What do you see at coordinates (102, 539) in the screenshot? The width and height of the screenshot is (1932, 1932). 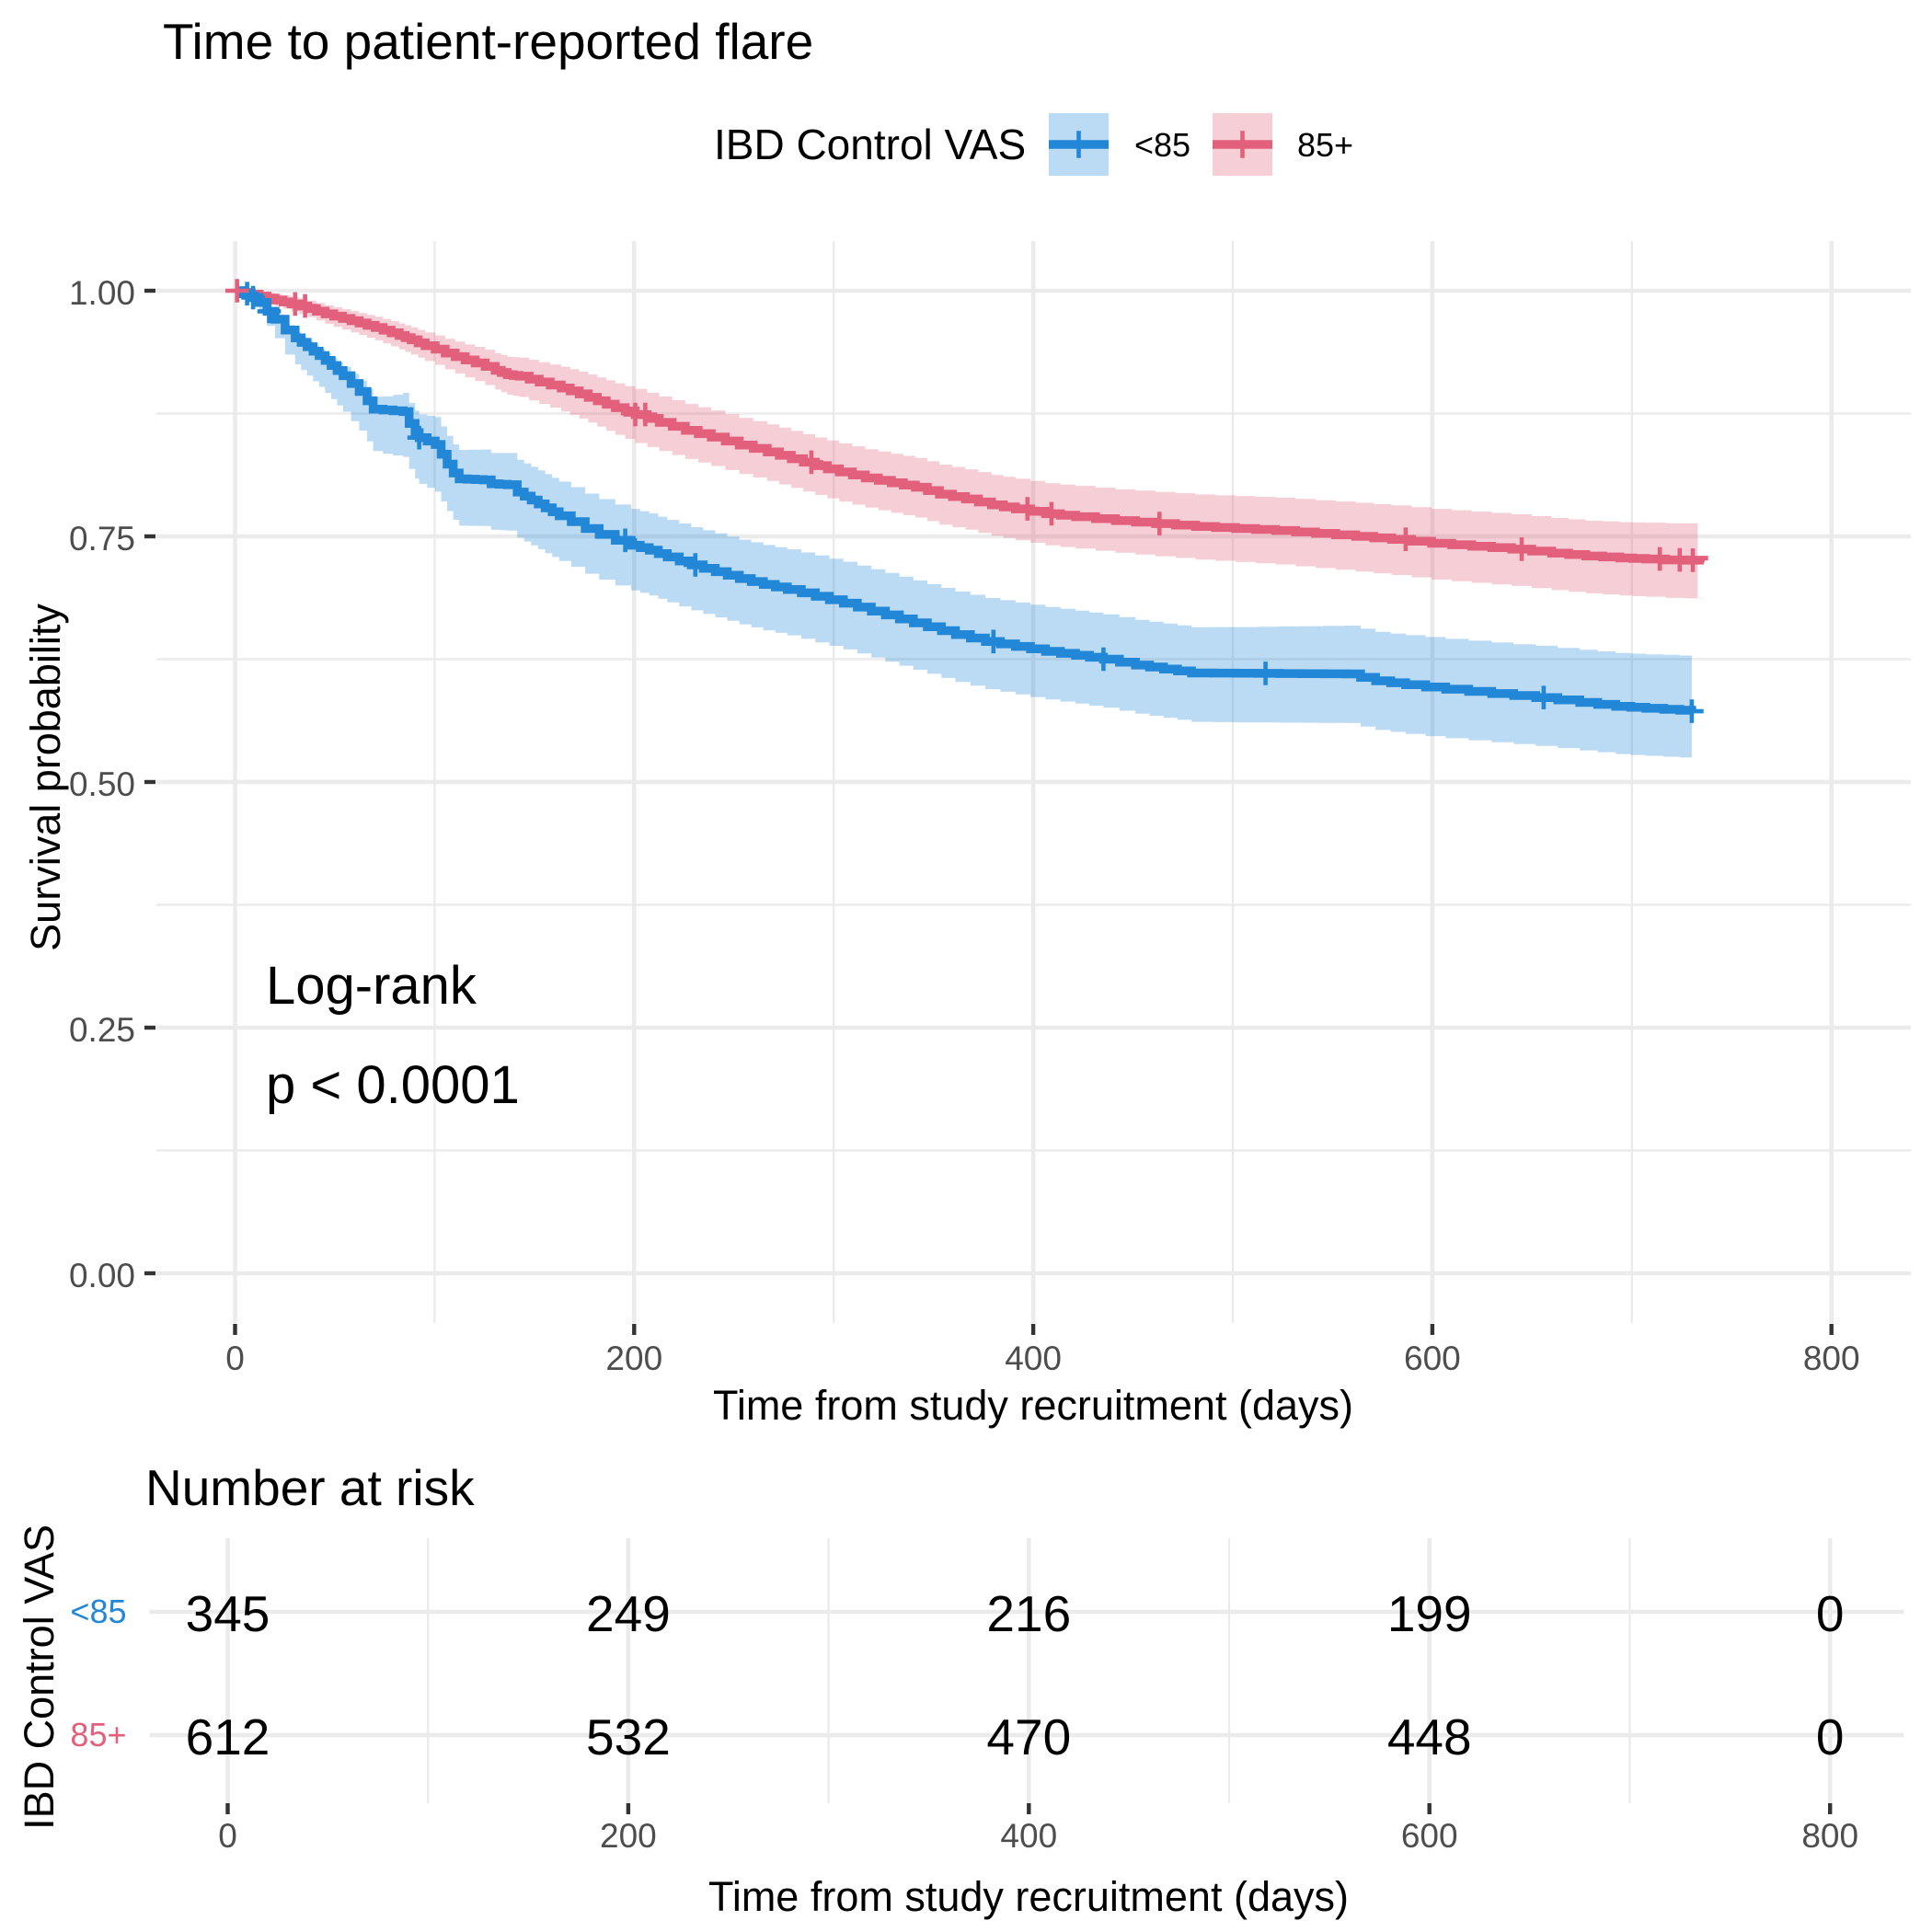 I see `svg-text: 0.75` at bounding box center [102, 539].